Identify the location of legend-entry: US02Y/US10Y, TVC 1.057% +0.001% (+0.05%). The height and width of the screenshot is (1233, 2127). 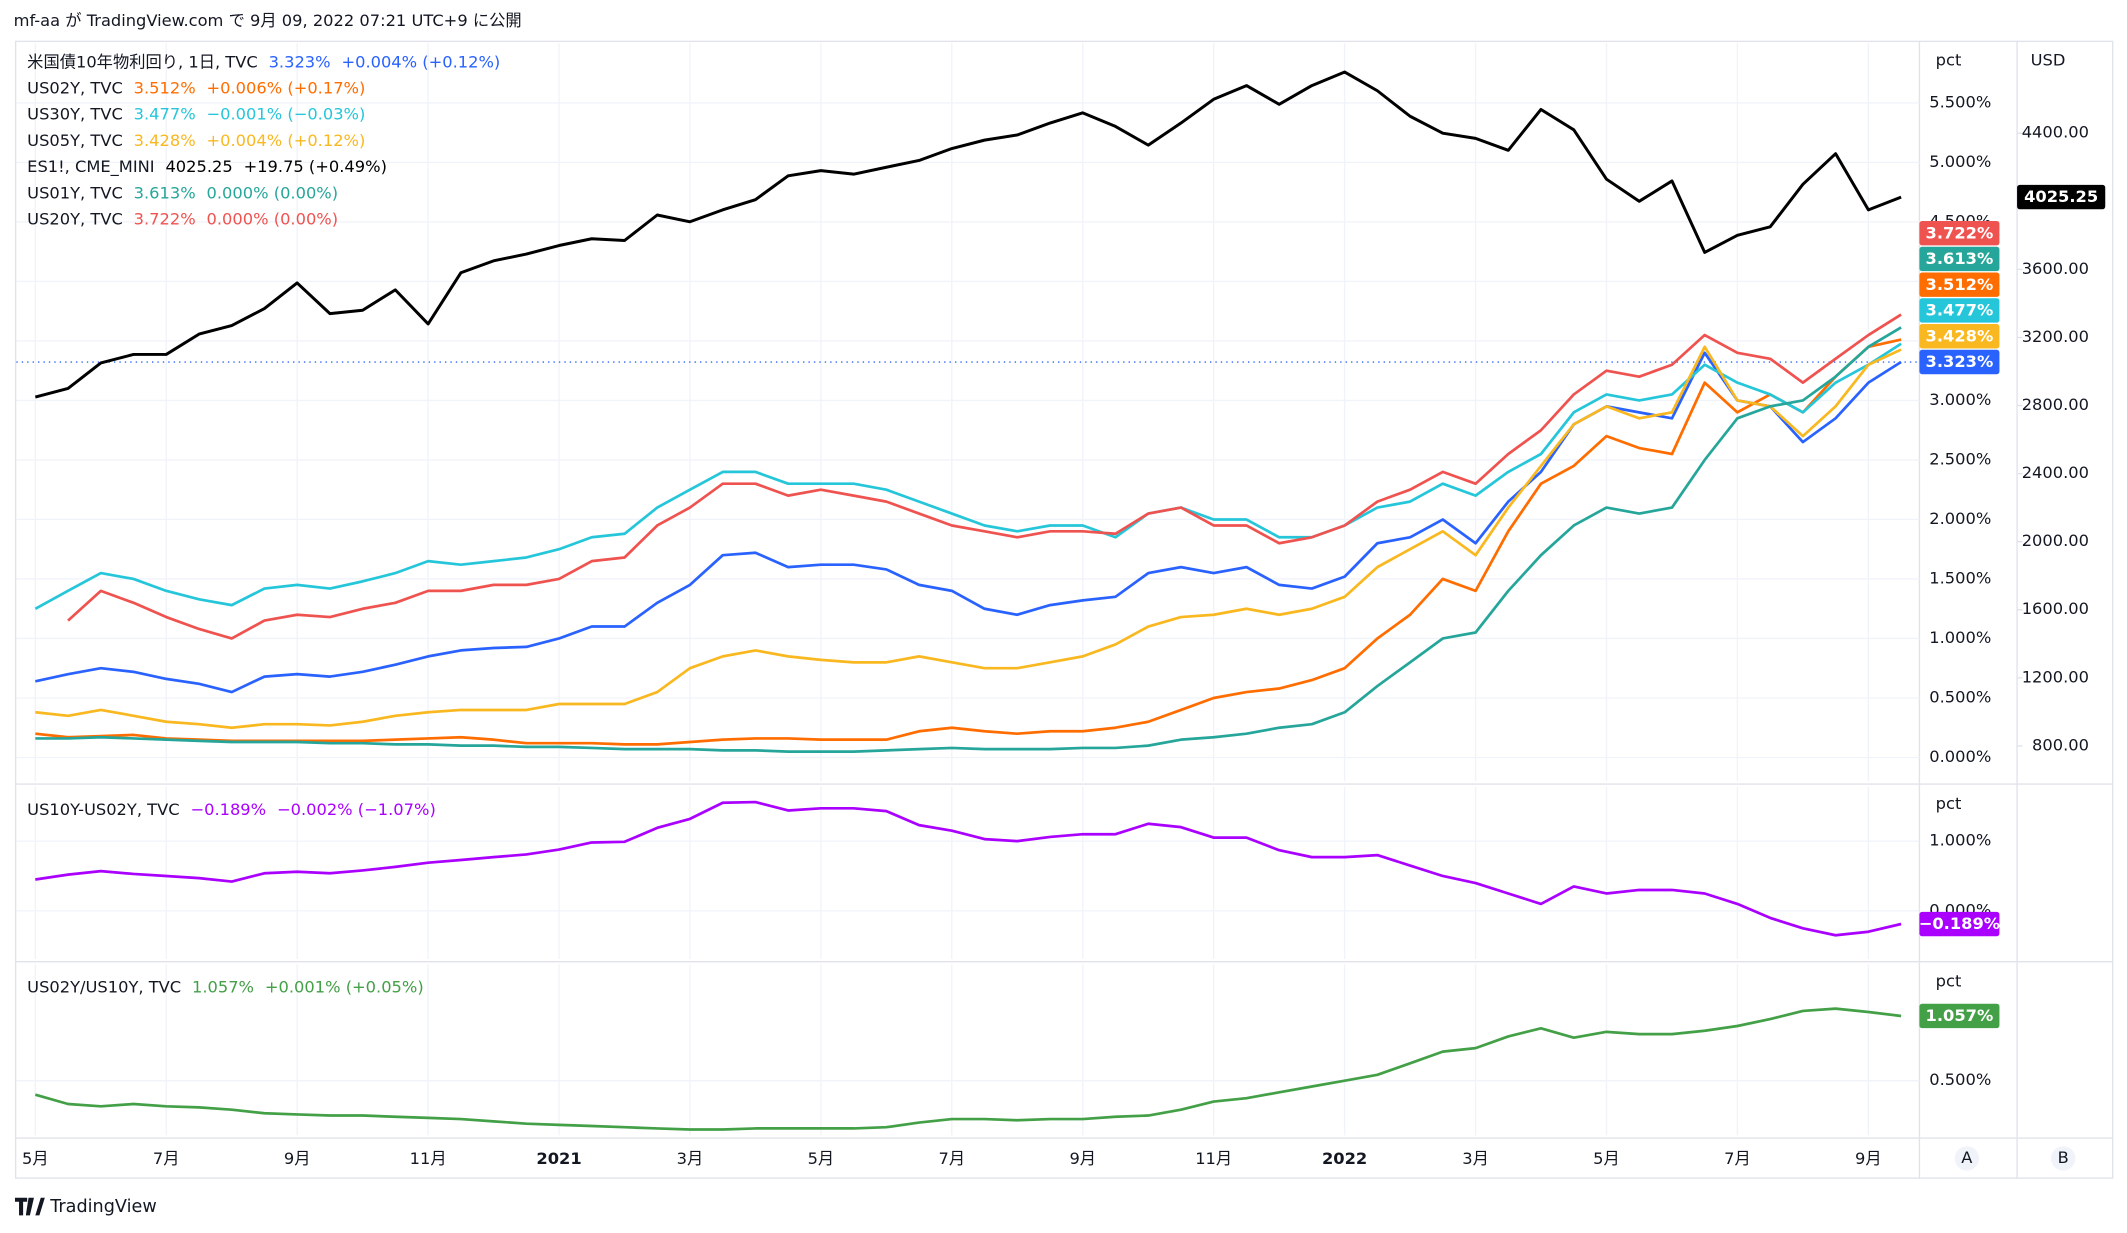
(225, 986).